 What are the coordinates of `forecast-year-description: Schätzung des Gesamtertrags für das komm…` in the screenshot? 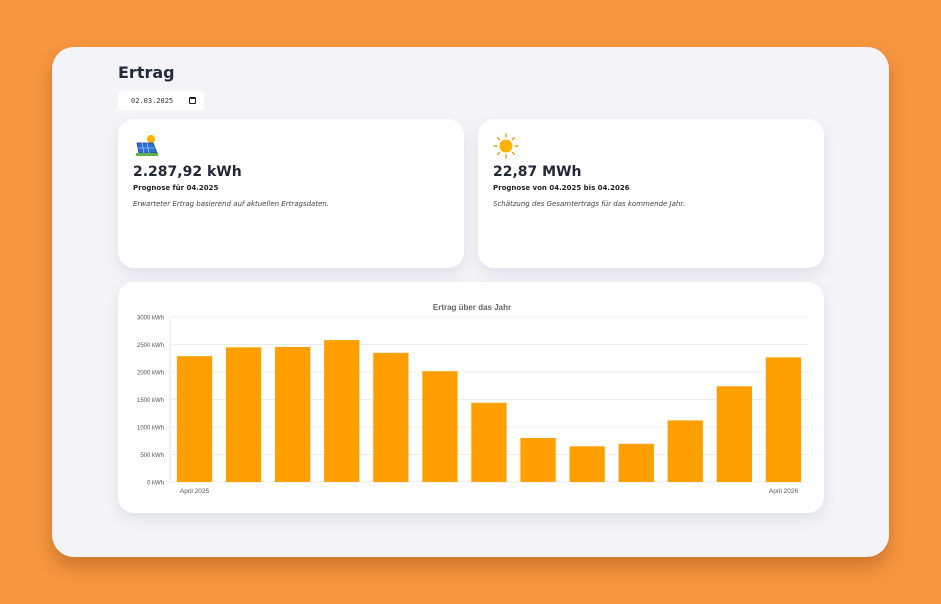 It's located at (589, 204).